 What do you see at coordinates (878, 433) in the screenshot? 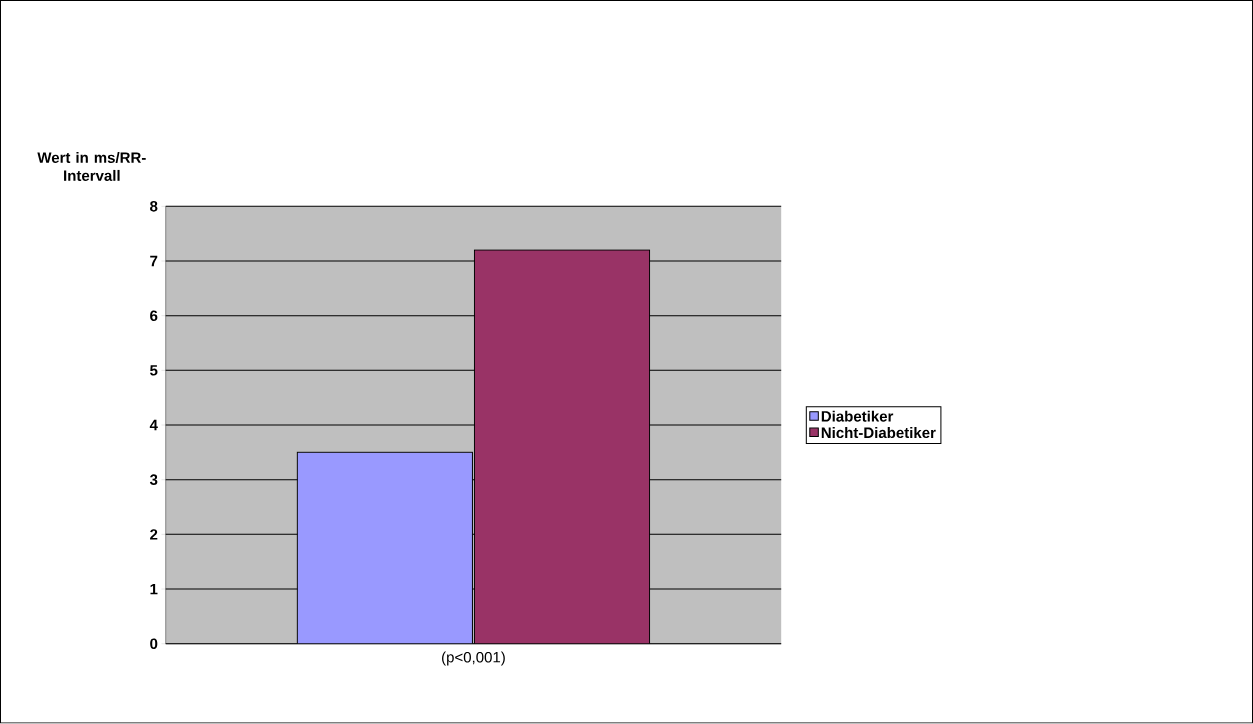
I see `legend-label: Nicht-Diabetiker` at bounding box center [878, 433].